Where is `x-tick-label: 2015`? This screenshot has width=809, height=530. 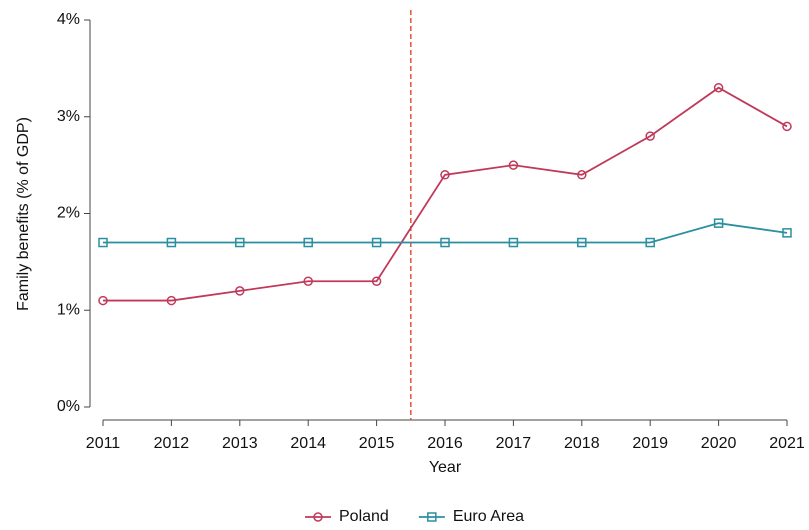 x-tick-label: 2015 is located at coordinates (377, 443).